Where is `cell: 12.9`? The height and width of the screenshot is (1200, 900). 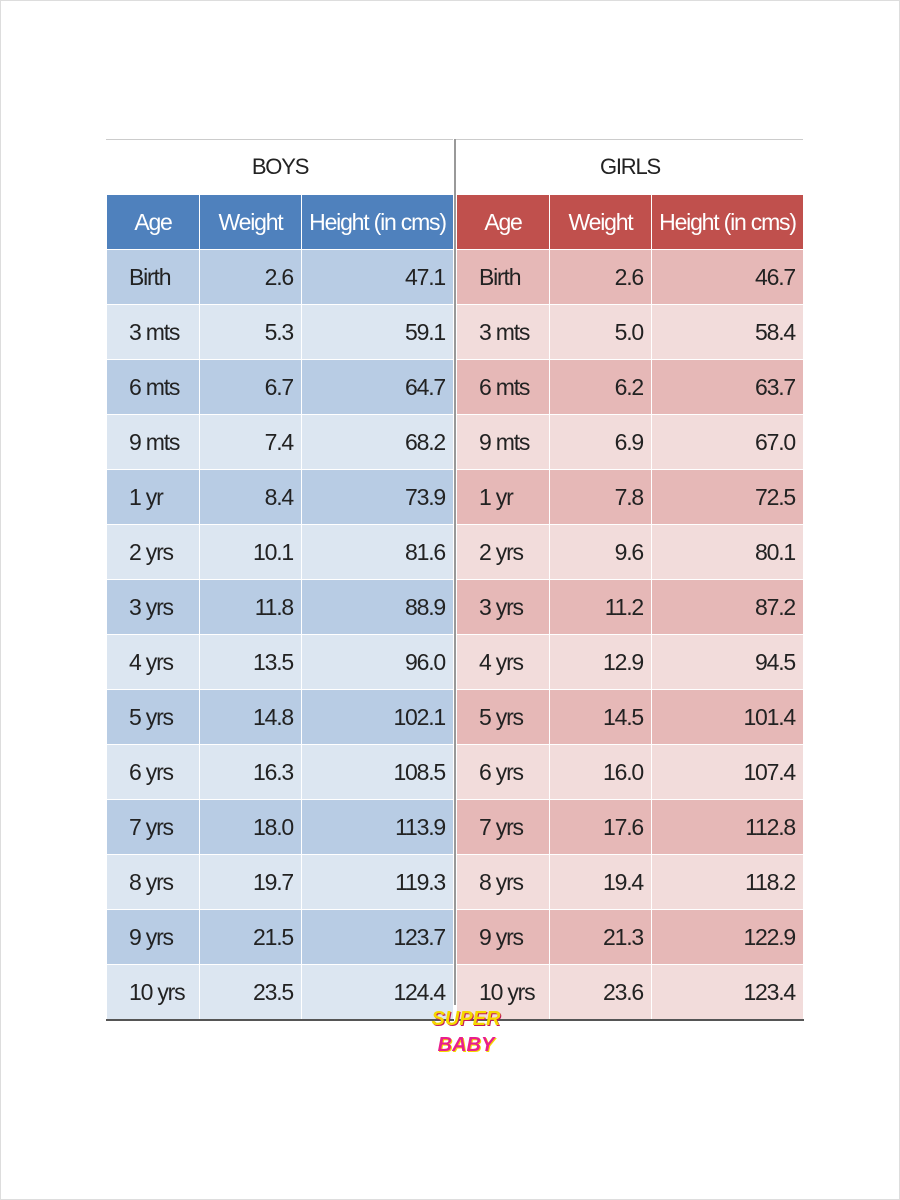
cell: 12.9 is located at coordinates (600, 662).